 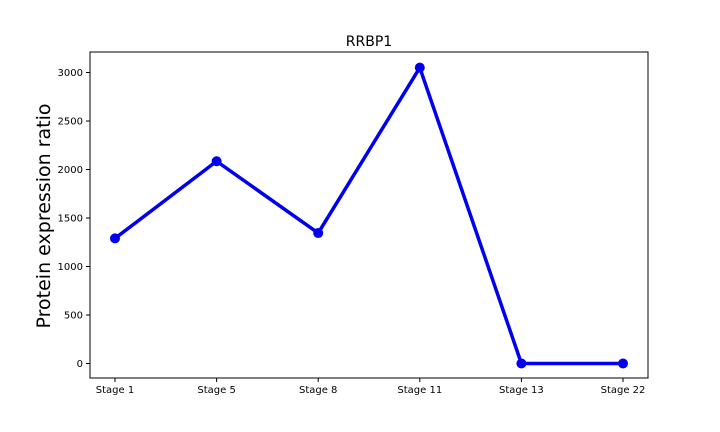 I want to click on y-tick-label: 500, so click(x=73, y=316).